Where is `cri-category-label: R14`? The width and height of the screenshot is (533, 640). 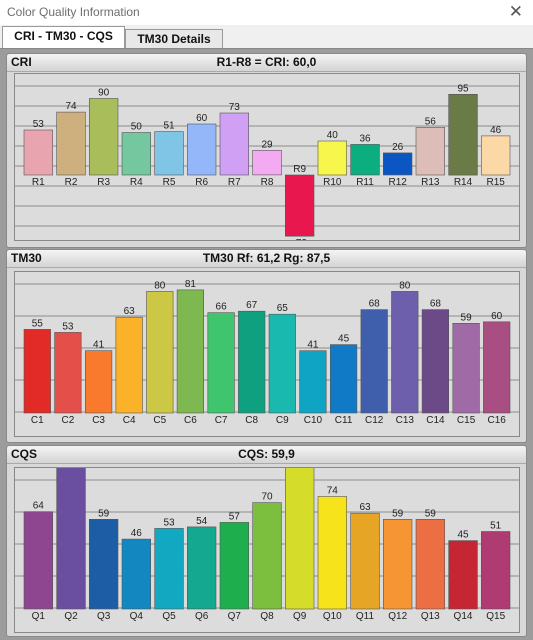
cri-category-label: R14 is located at coordinates (463, 182).